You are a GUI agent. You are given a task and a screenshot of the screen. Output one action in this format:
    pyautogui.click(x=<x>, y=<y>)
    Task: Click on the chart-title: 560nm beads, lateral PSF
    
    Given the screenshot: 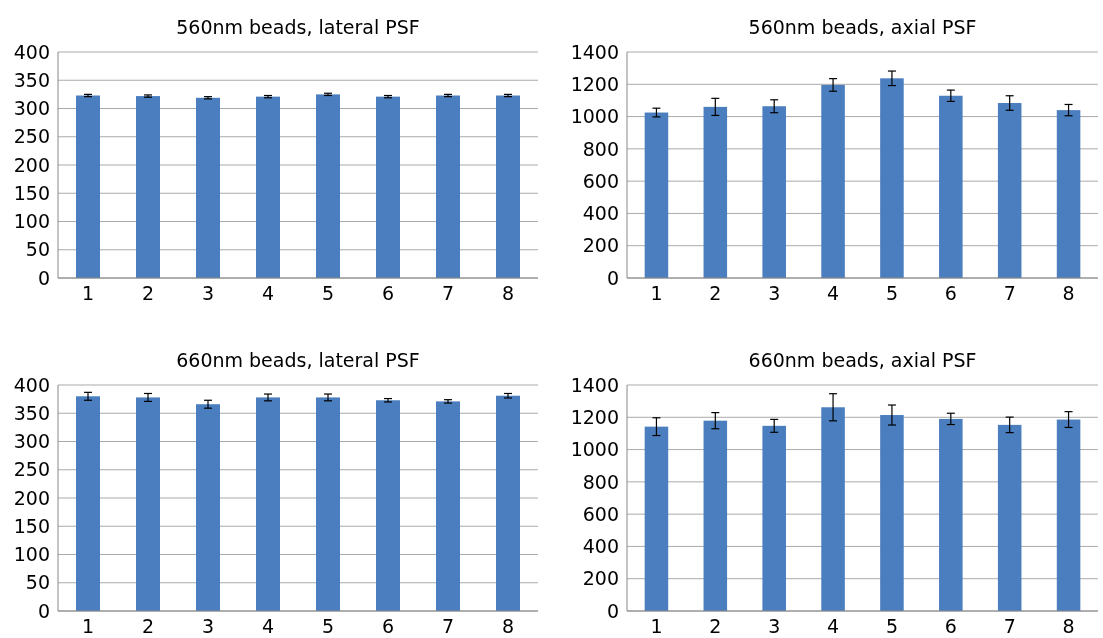 What is the action you would take?
    pyautogui.click(x=298, y=27)
    